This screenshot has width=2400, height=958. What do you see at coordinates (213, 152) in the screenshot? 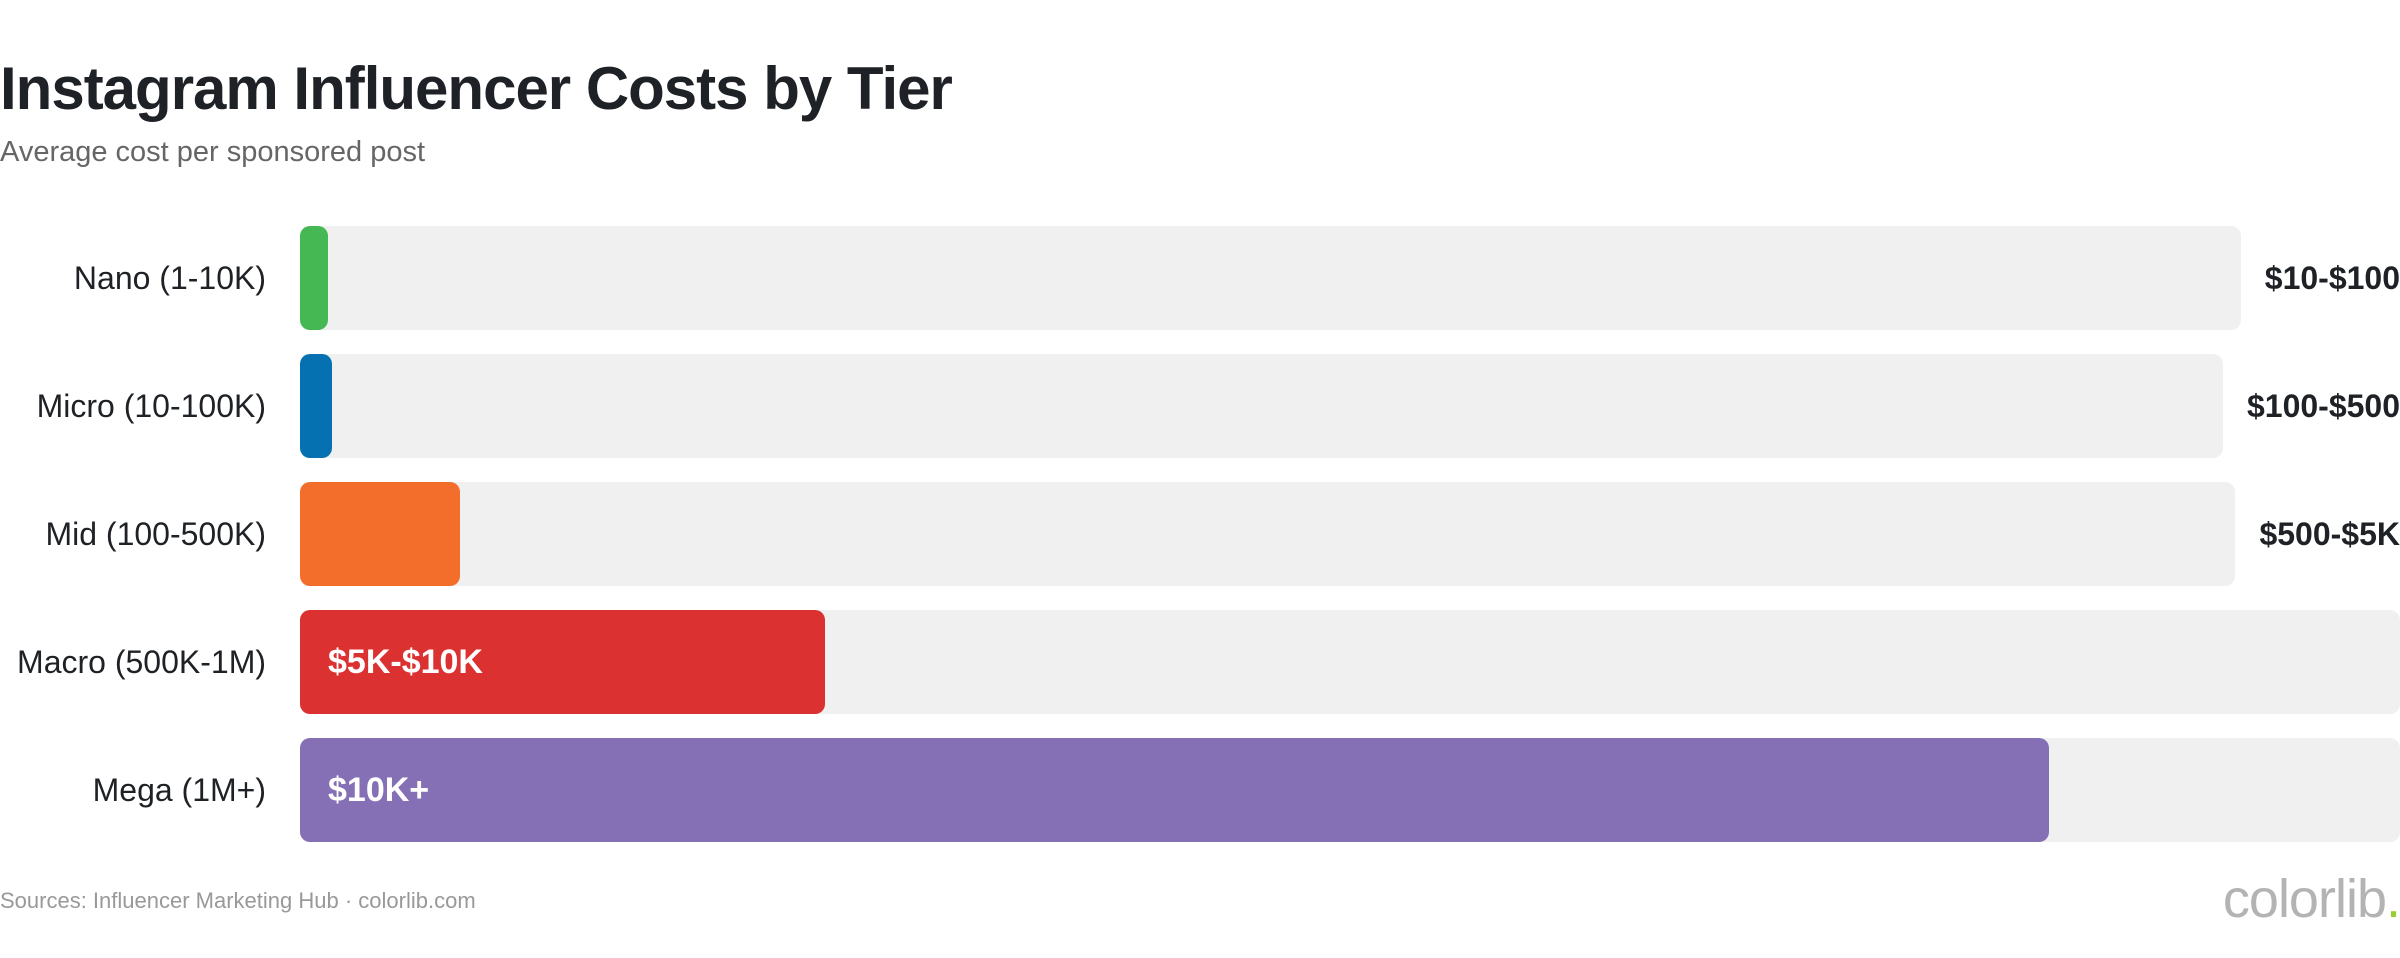
I see `chart-subtitle: Average cost per sponsored post` at bounding box center [213, 152].